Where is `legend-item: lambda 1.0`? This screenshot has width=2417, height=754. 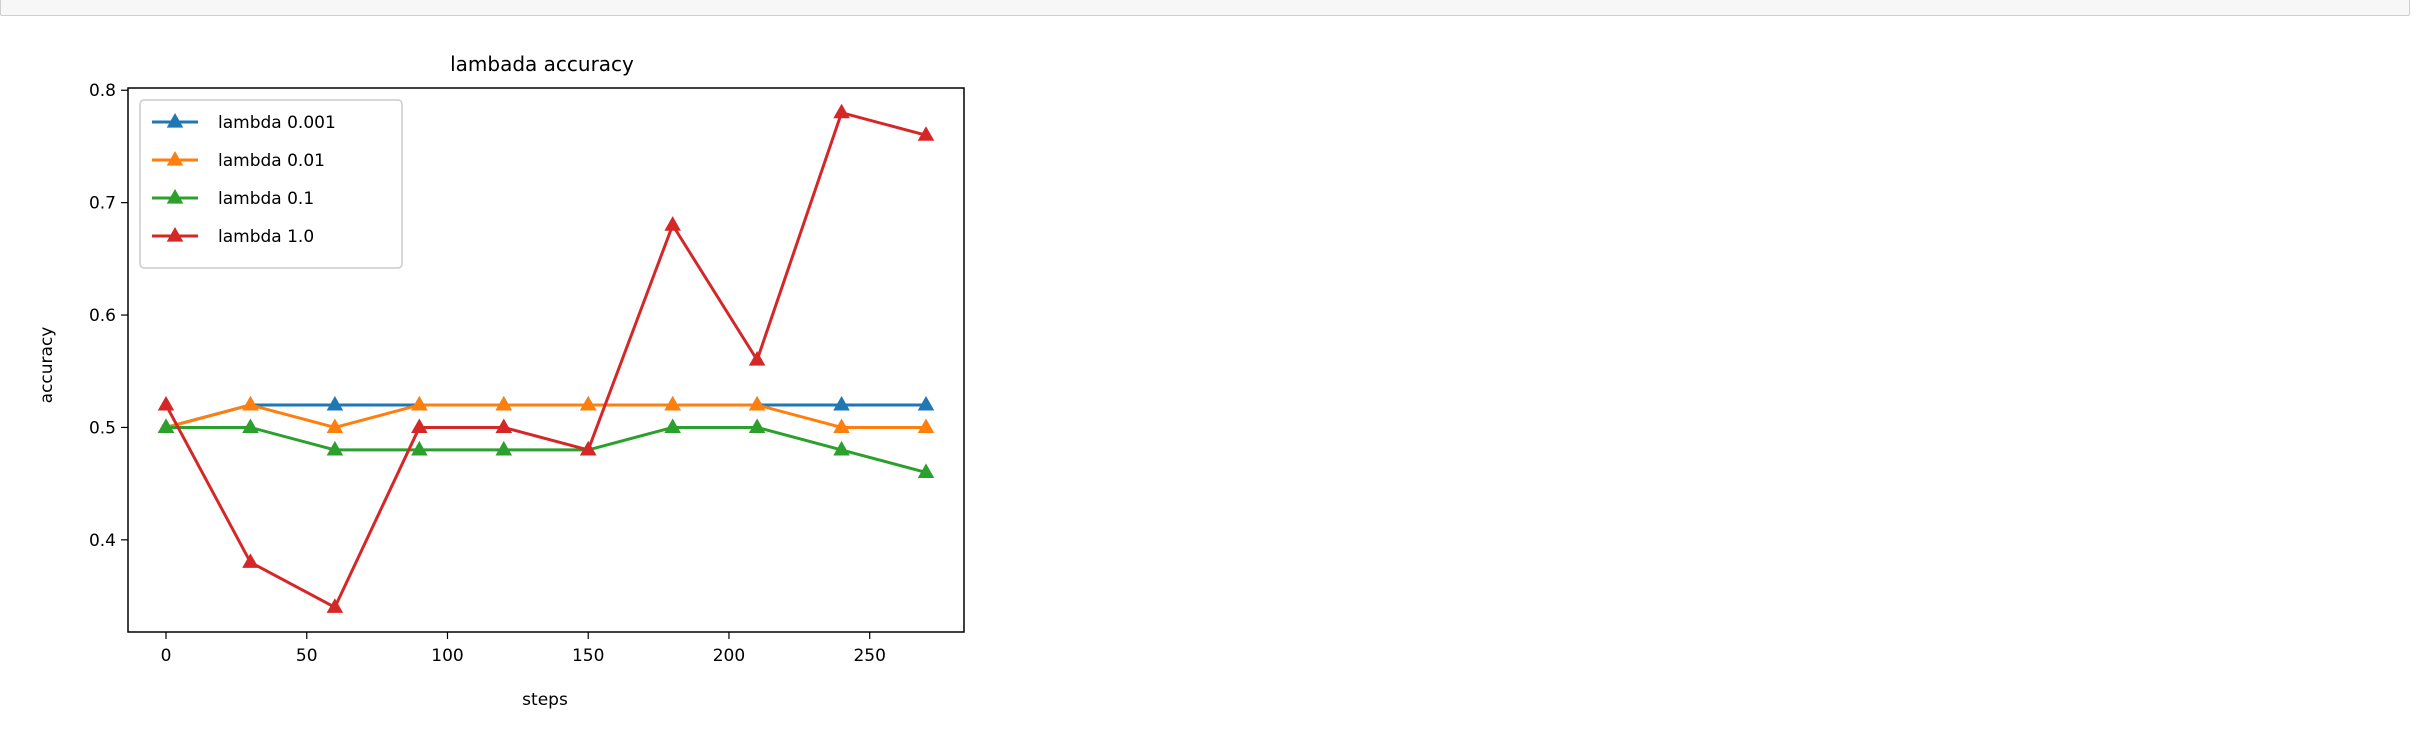
legend-item: lambda 1.0 is located at coordinates (233, 237).